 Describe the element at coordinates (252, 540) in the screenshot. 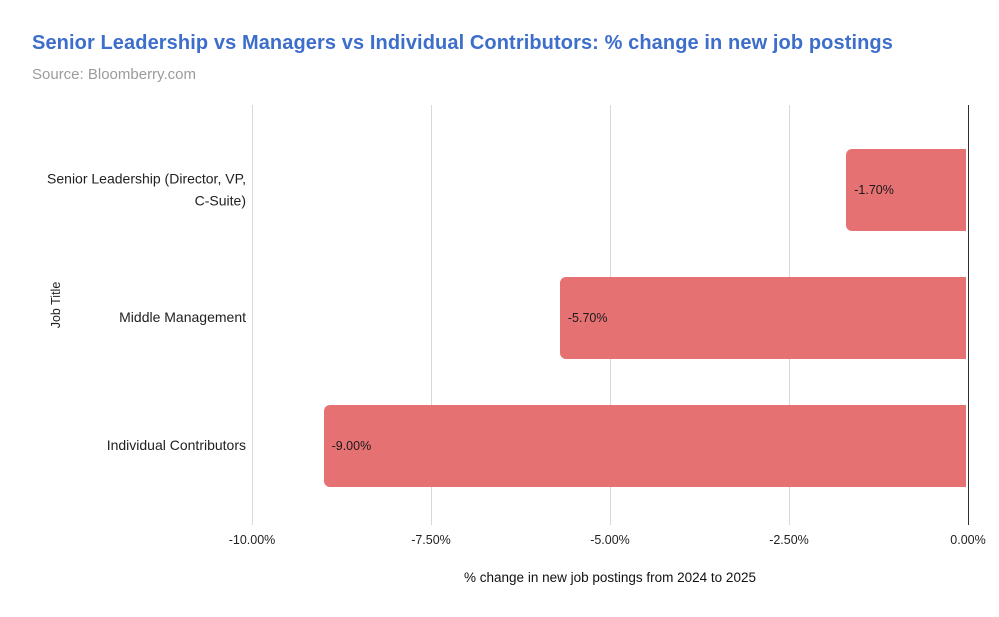

I see `x-tick-label: -10.00%` at that location.